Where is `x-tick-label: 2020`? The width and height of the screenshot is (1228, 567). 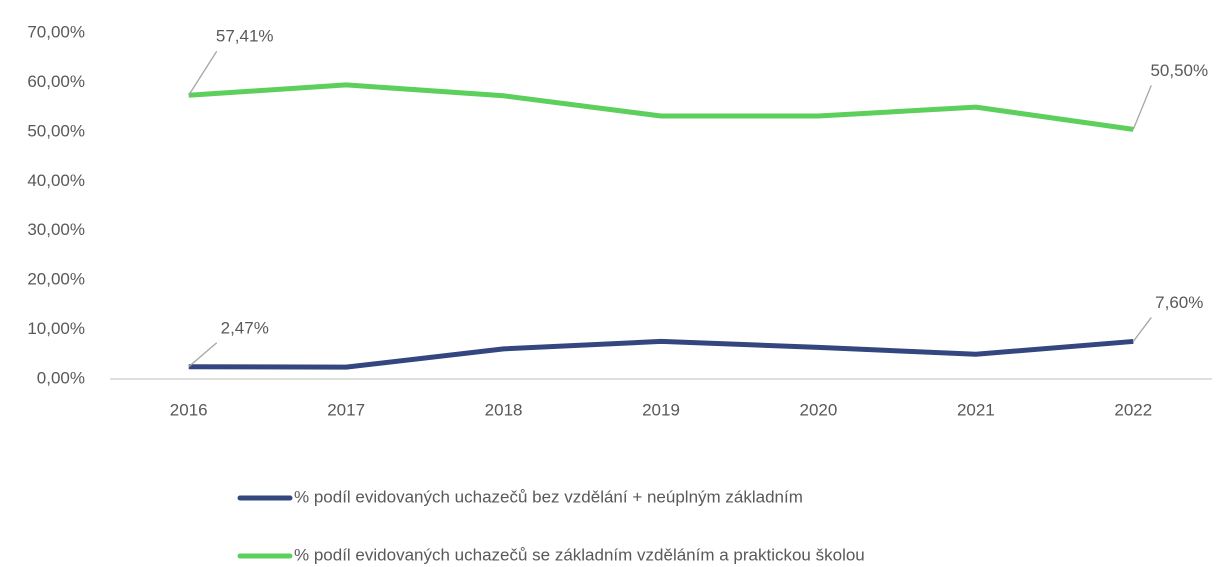
x-tick-label: 2020 is located at coordinates (819, 409).